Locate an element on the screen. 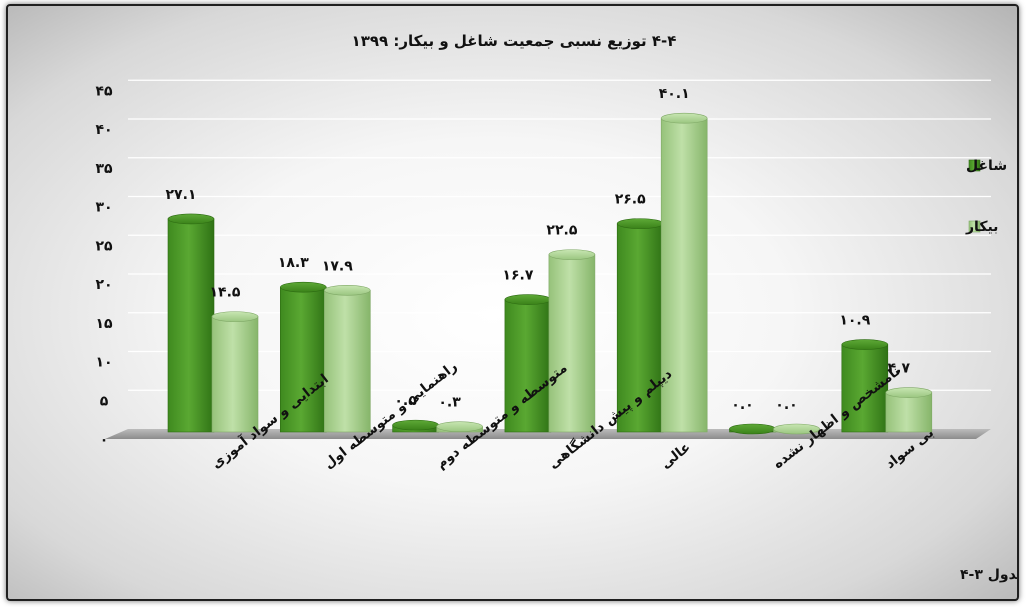 The image size is (1027, 607). source-note: مبنا: جدول ۳-۴ is located at coordinates (989, 575).